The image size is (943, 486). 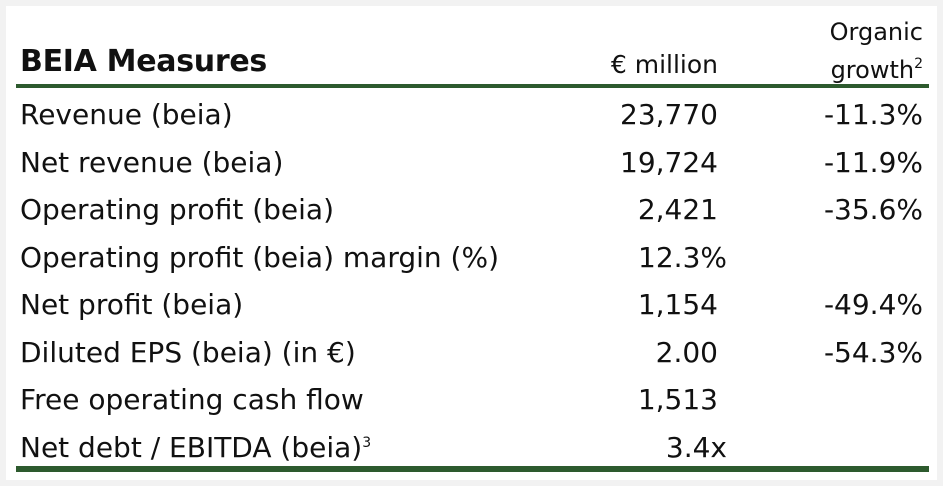 I want to click on growth-column-header: Organic growth2, so click(x=876, y=51).